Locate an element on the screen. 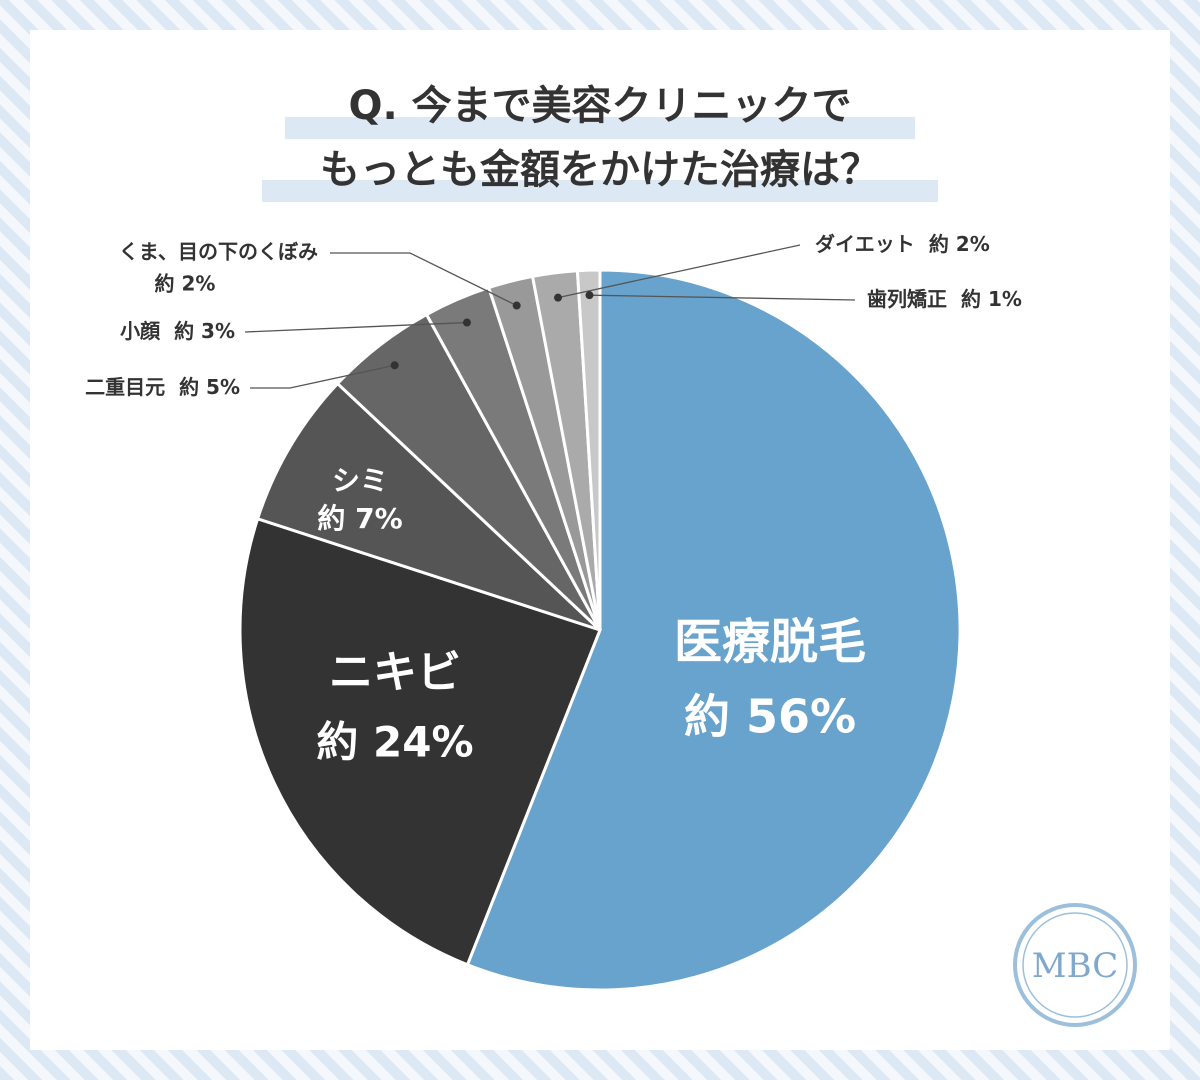  category-label: 歯列矯正 is located at coordinates (907, 299).